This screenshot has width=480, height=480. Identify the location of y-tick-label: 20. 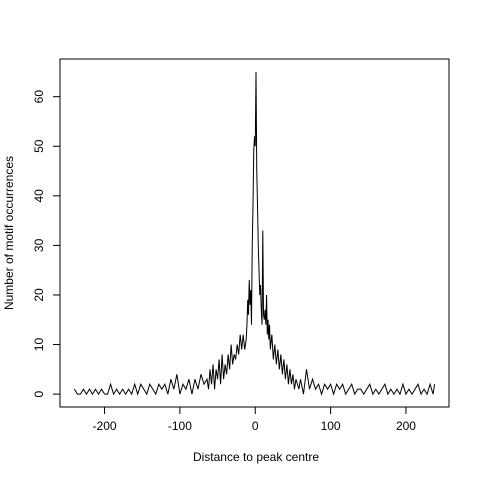
(39, 295).